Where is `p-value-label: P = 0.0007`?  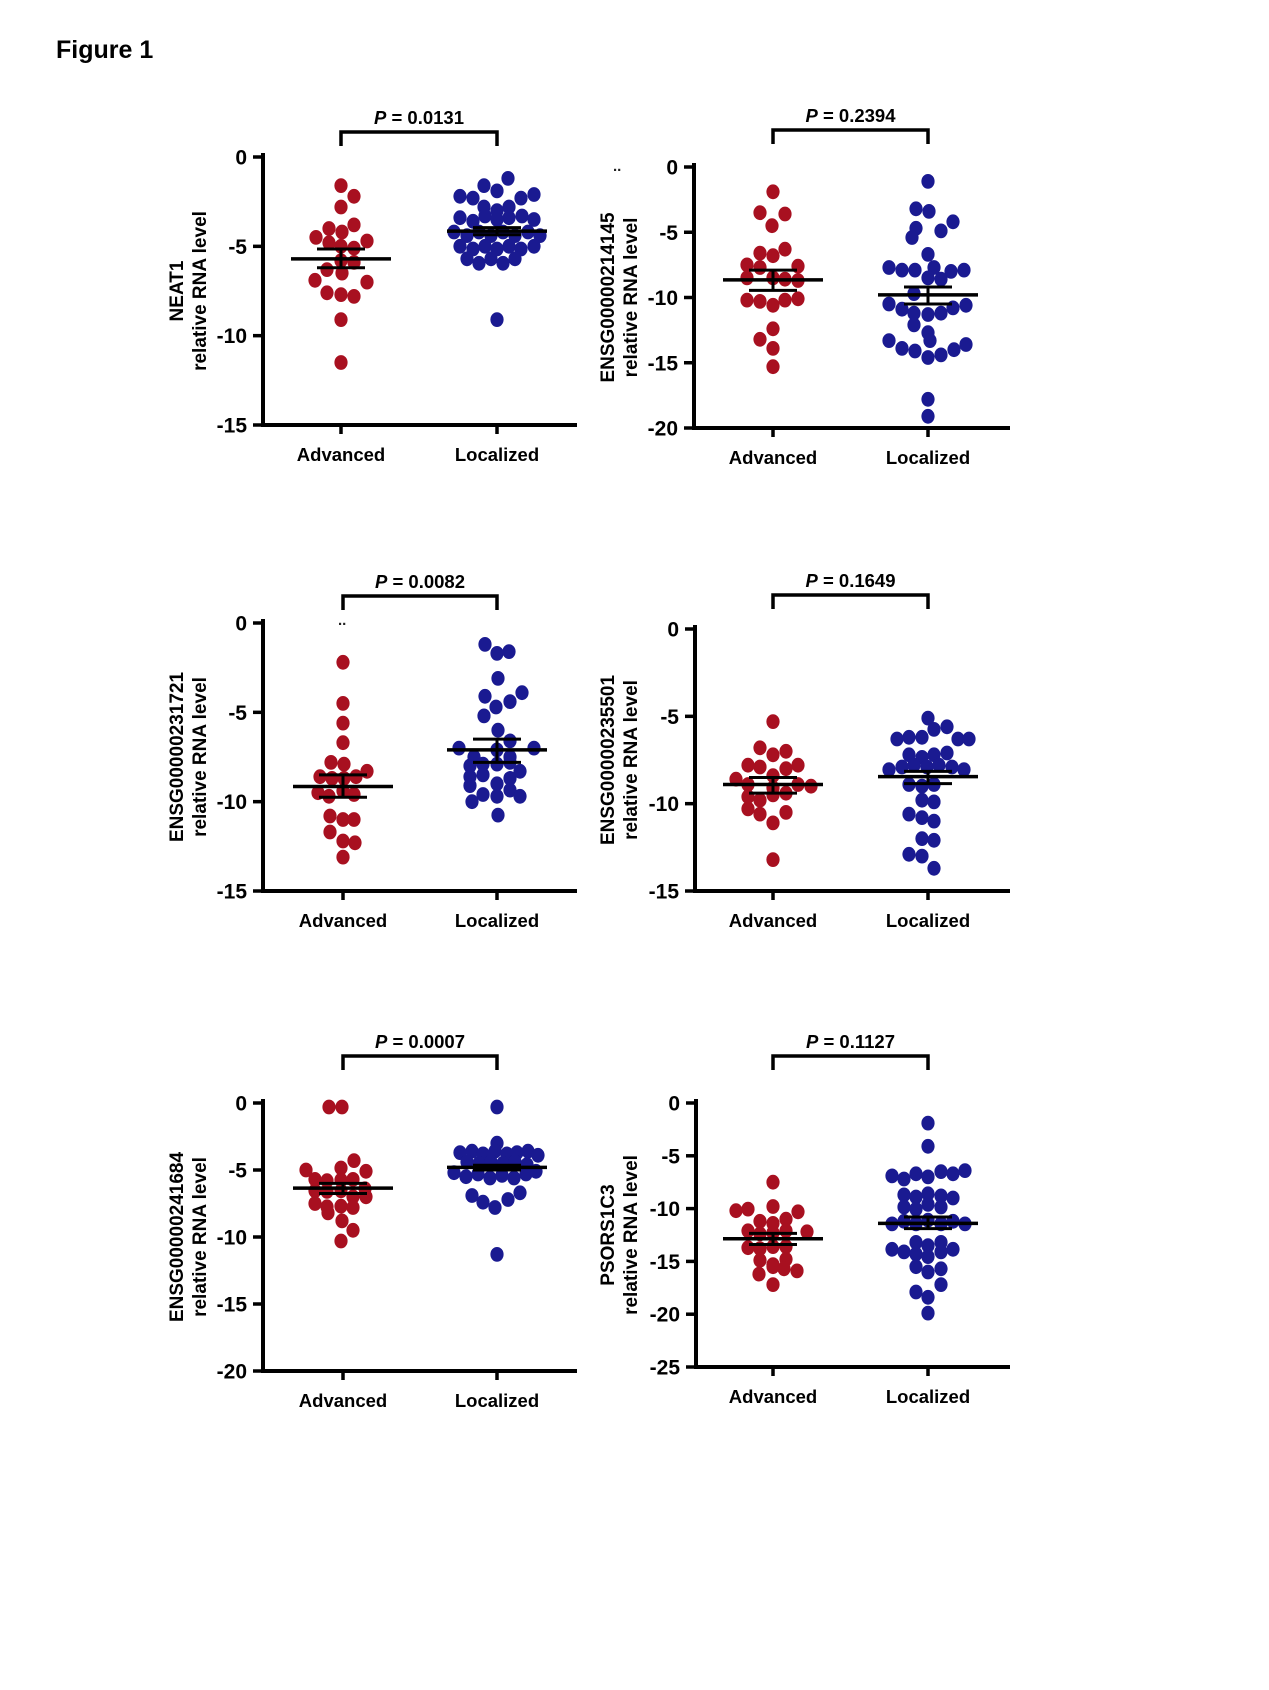 p-value-label: P = 0.0007 is located at coordinates (420, 1041).